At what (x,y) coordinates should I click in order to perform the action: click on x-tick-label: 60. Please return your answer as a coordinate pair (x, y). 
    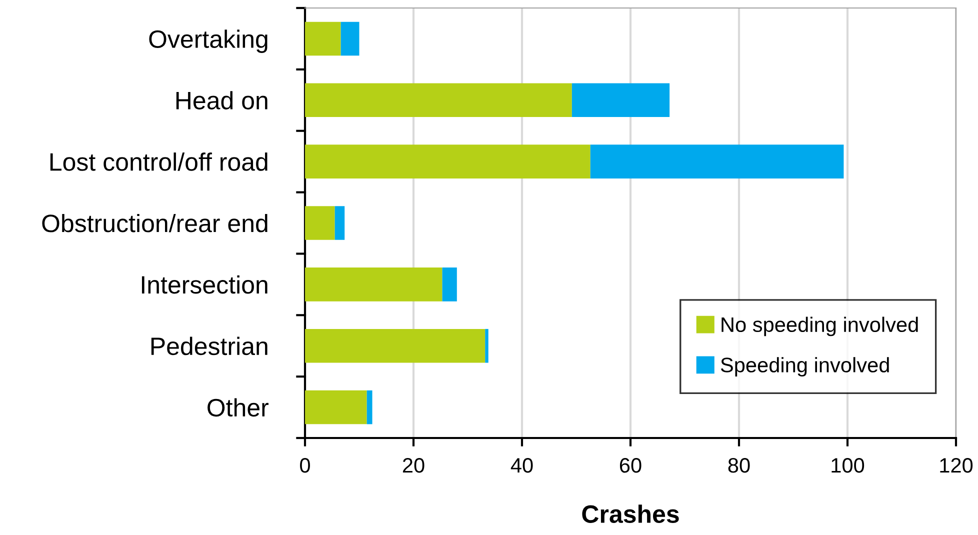
    Looking at the image, I should click on (631, 465).